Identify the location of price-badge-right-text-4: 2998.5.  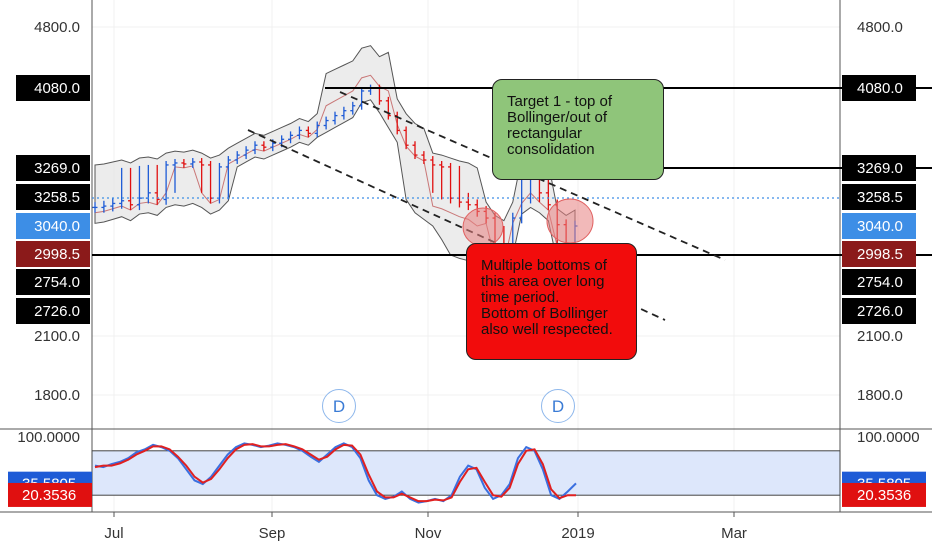
(880, 254).